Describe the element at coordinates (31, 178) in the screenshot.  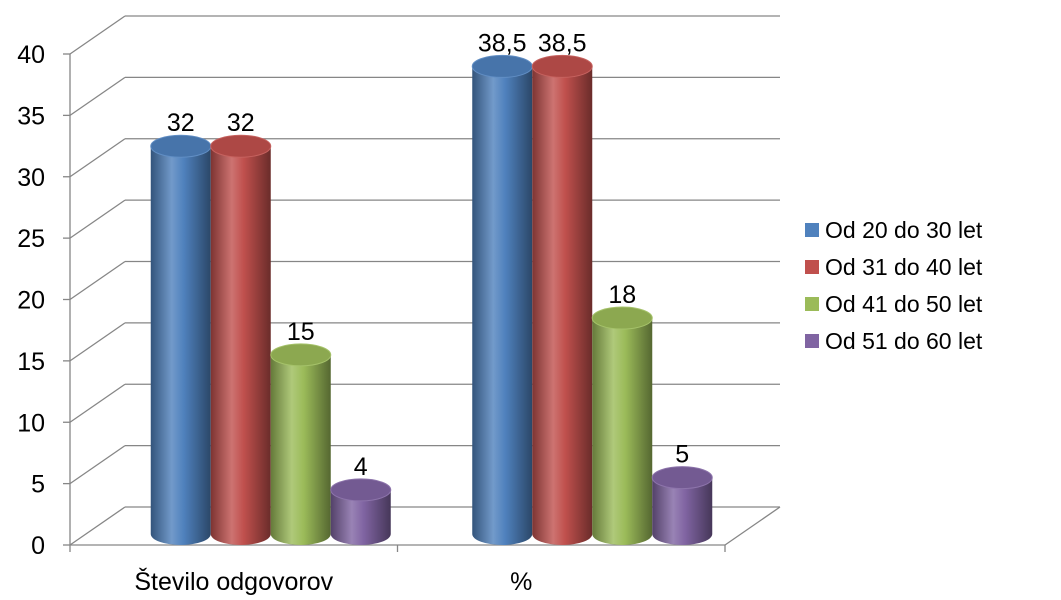
I see `y-tick-label: 30` at that location.